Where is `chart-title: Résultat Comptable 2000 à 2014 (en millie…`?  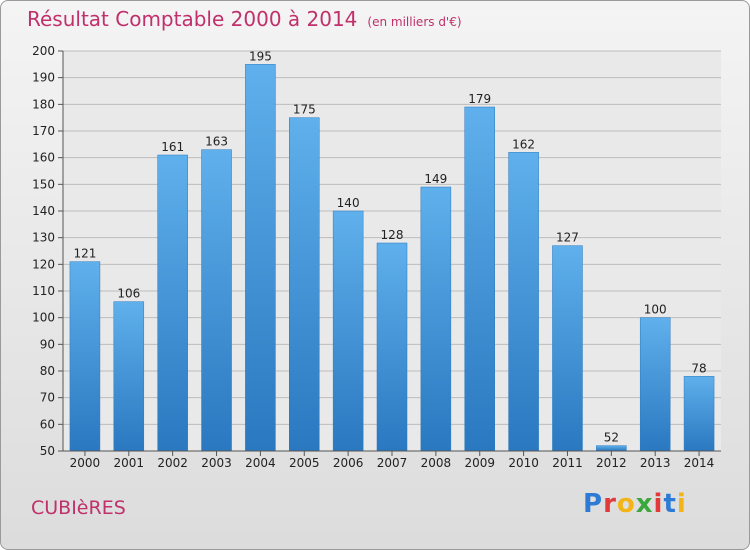 chart-title: Résultat Comptable 2000 à 2014 (en millie… is located at coordinates (244, 19).